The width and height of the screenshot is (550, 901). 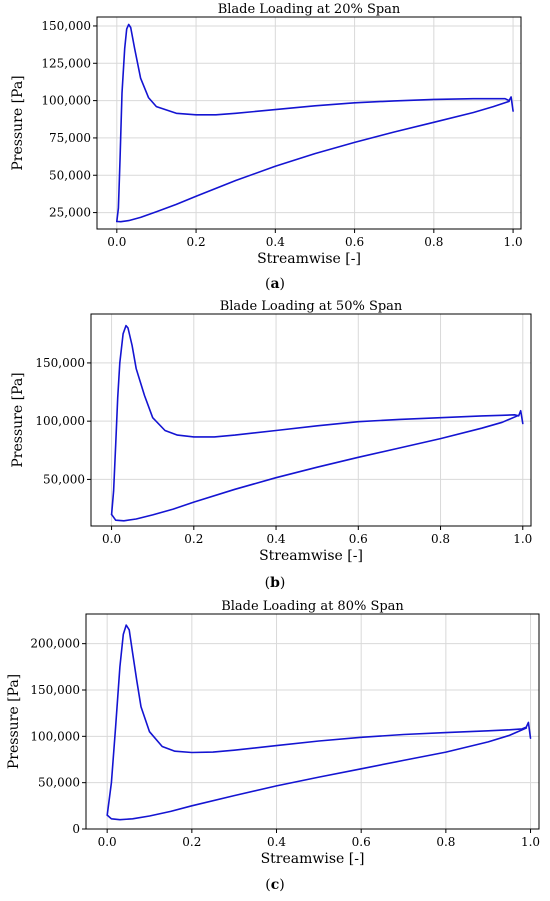 I want to click on chart-title: Blade Loading at 80% Span, so click(x=312, y=606).